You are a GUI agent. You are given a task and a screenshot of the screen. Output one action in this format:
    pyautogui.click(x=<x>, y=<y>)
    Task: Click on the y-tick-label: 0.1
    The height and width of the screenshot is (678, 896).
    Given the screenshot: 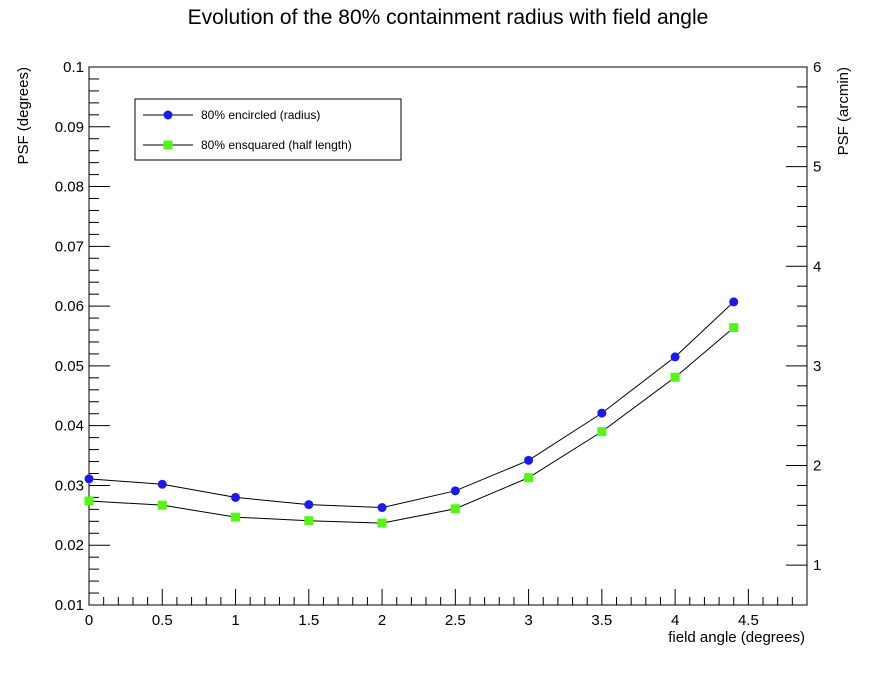 What is the action you would take?
    pyautogui.click(x=73, y=67)
    